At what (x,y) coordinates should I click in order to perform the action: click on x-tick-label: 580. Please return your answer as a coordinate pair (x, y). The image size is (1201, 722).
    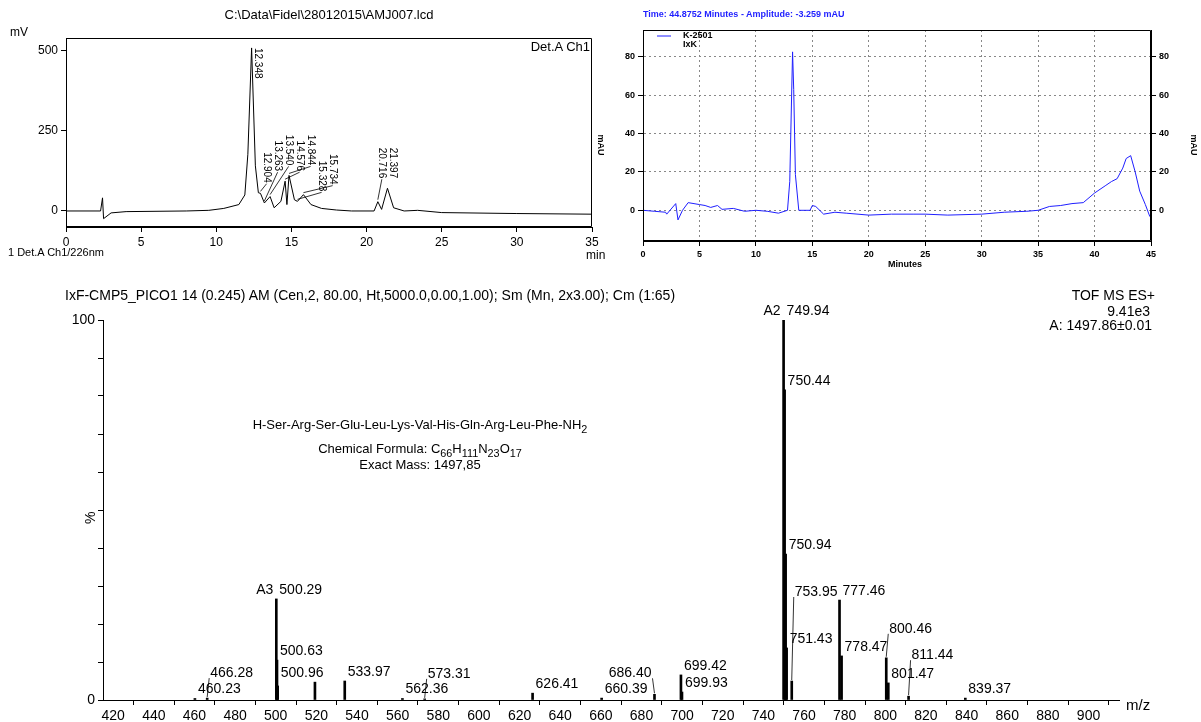
    Looking at the image, I should click on (438, 714).